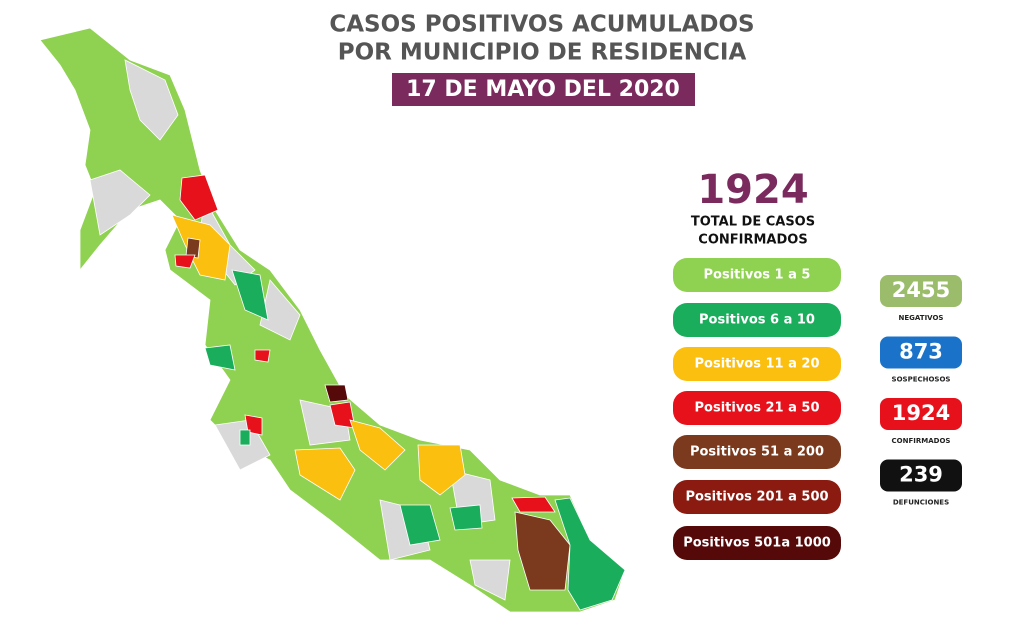 This screenshot has height=628, width=1024. Describe the element at coordinates (542, 53) in the screenshot. I see `title-line: POR MUNICIPIO DE RESIDENCIA` at that location.